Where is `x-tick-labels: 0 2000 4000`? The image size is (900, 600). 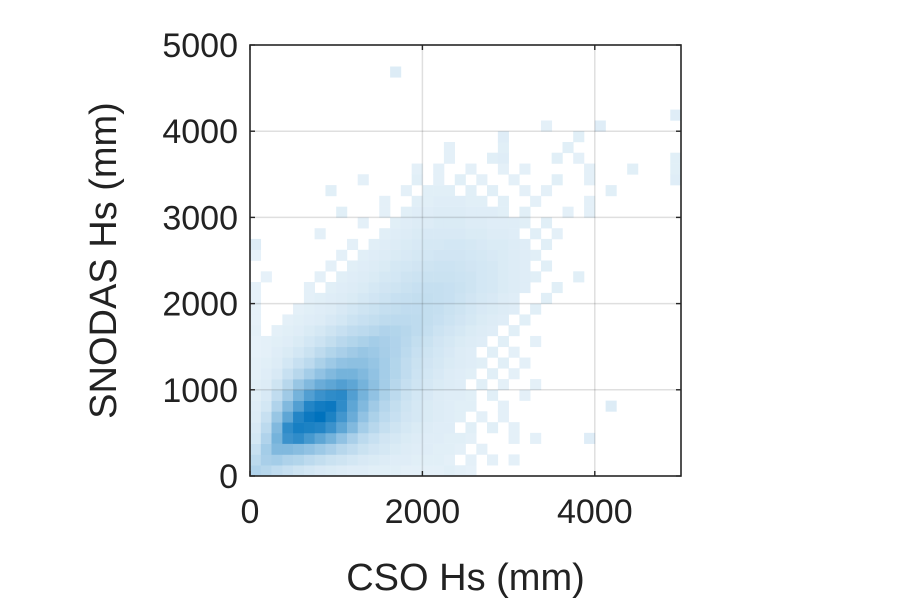
x-tick-labels: 0 2000 4000 is located at coordinates (437, 512).